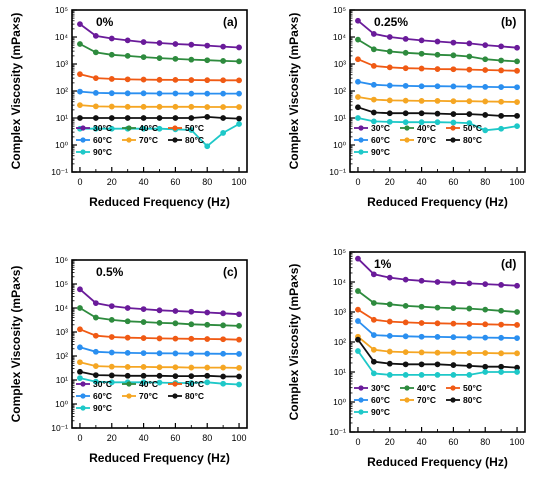 Image resolution: width=550 pixels, height=481 pixels. Describe the element at coordinates (339, 252) in the screenshot. I see `y-tick-label: 10⁵` at that location.